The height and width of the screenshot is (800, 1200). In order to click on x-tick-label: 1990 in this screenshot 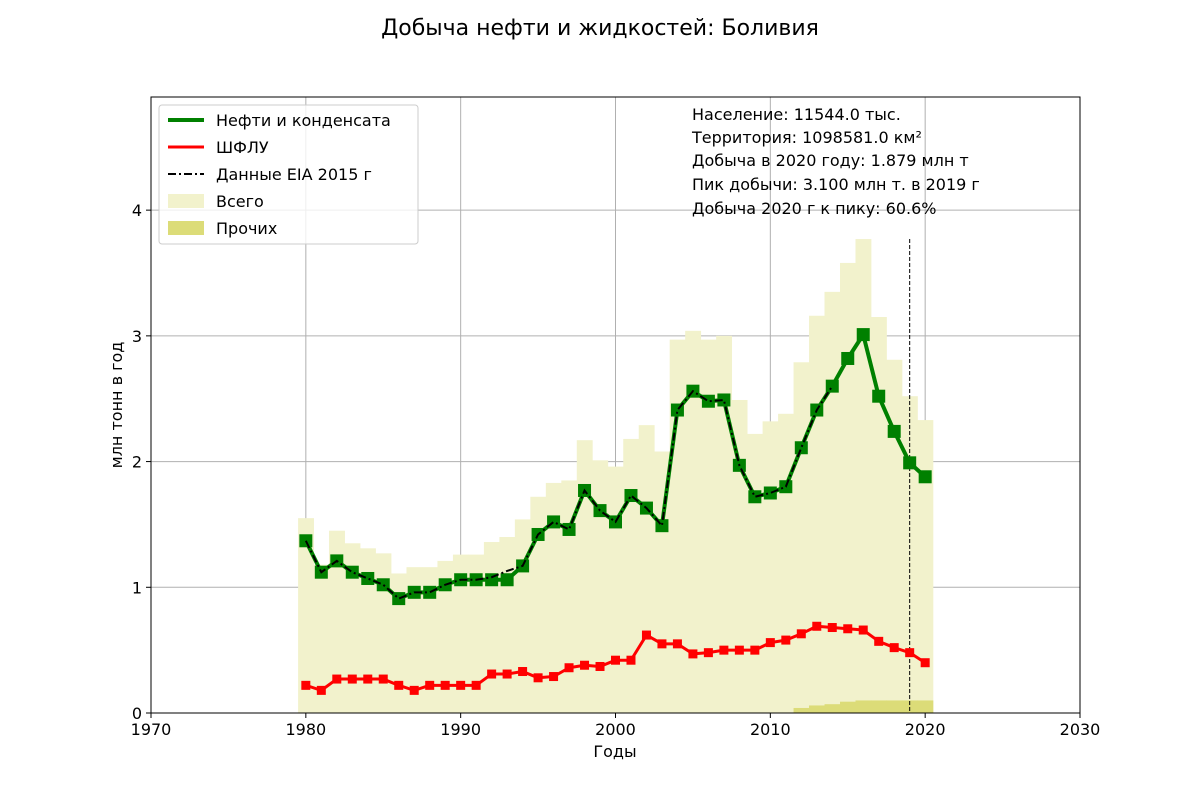, I will do `click(460, 729)`.